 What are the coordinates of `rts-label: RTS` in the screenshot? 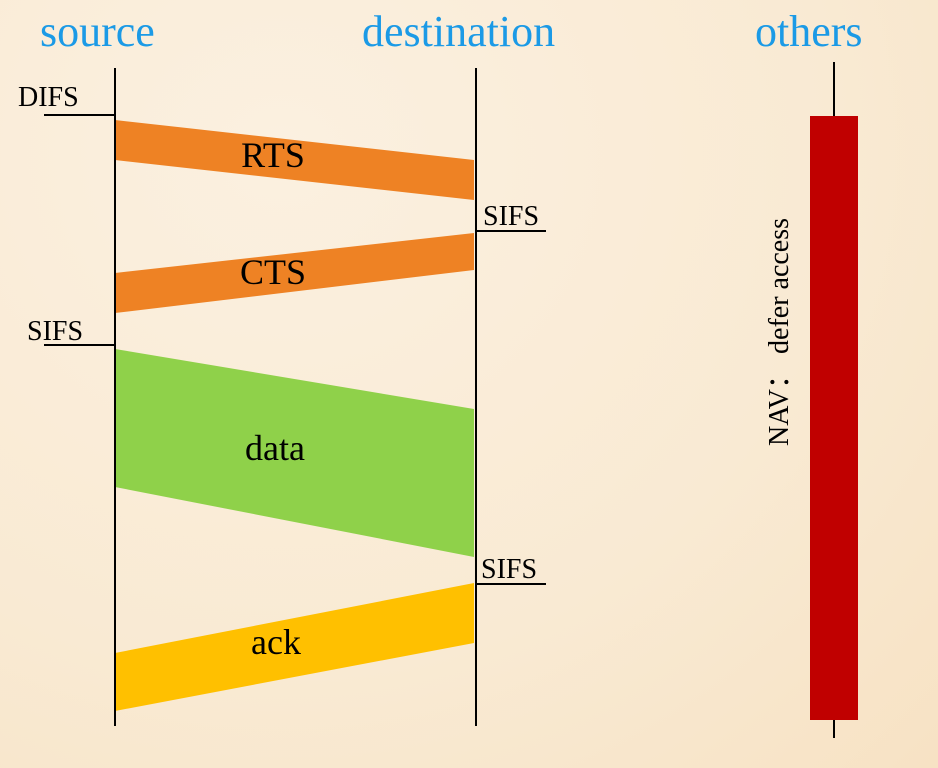 It's located at (273, 155).